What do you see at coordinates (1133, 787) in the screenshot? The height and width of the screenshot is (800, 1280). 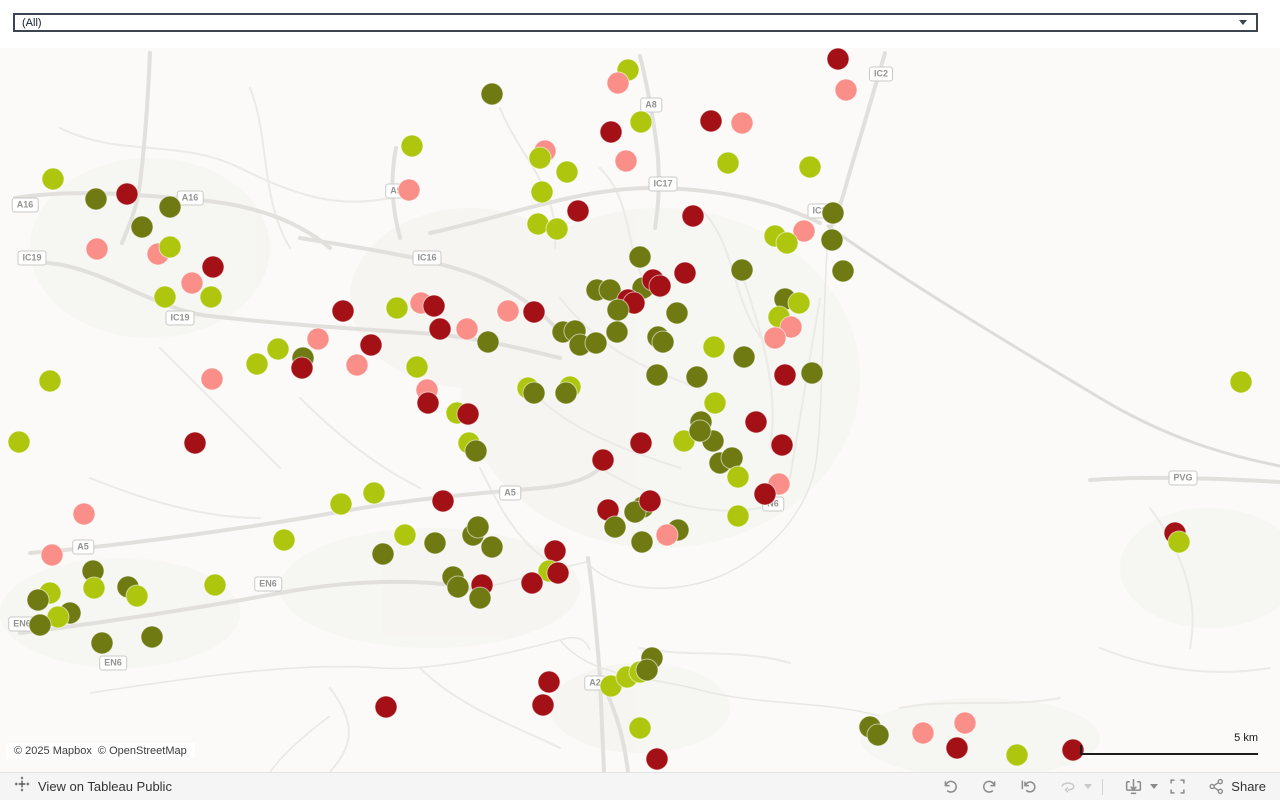 I see `download-button` at bounding box center [1133, 787].